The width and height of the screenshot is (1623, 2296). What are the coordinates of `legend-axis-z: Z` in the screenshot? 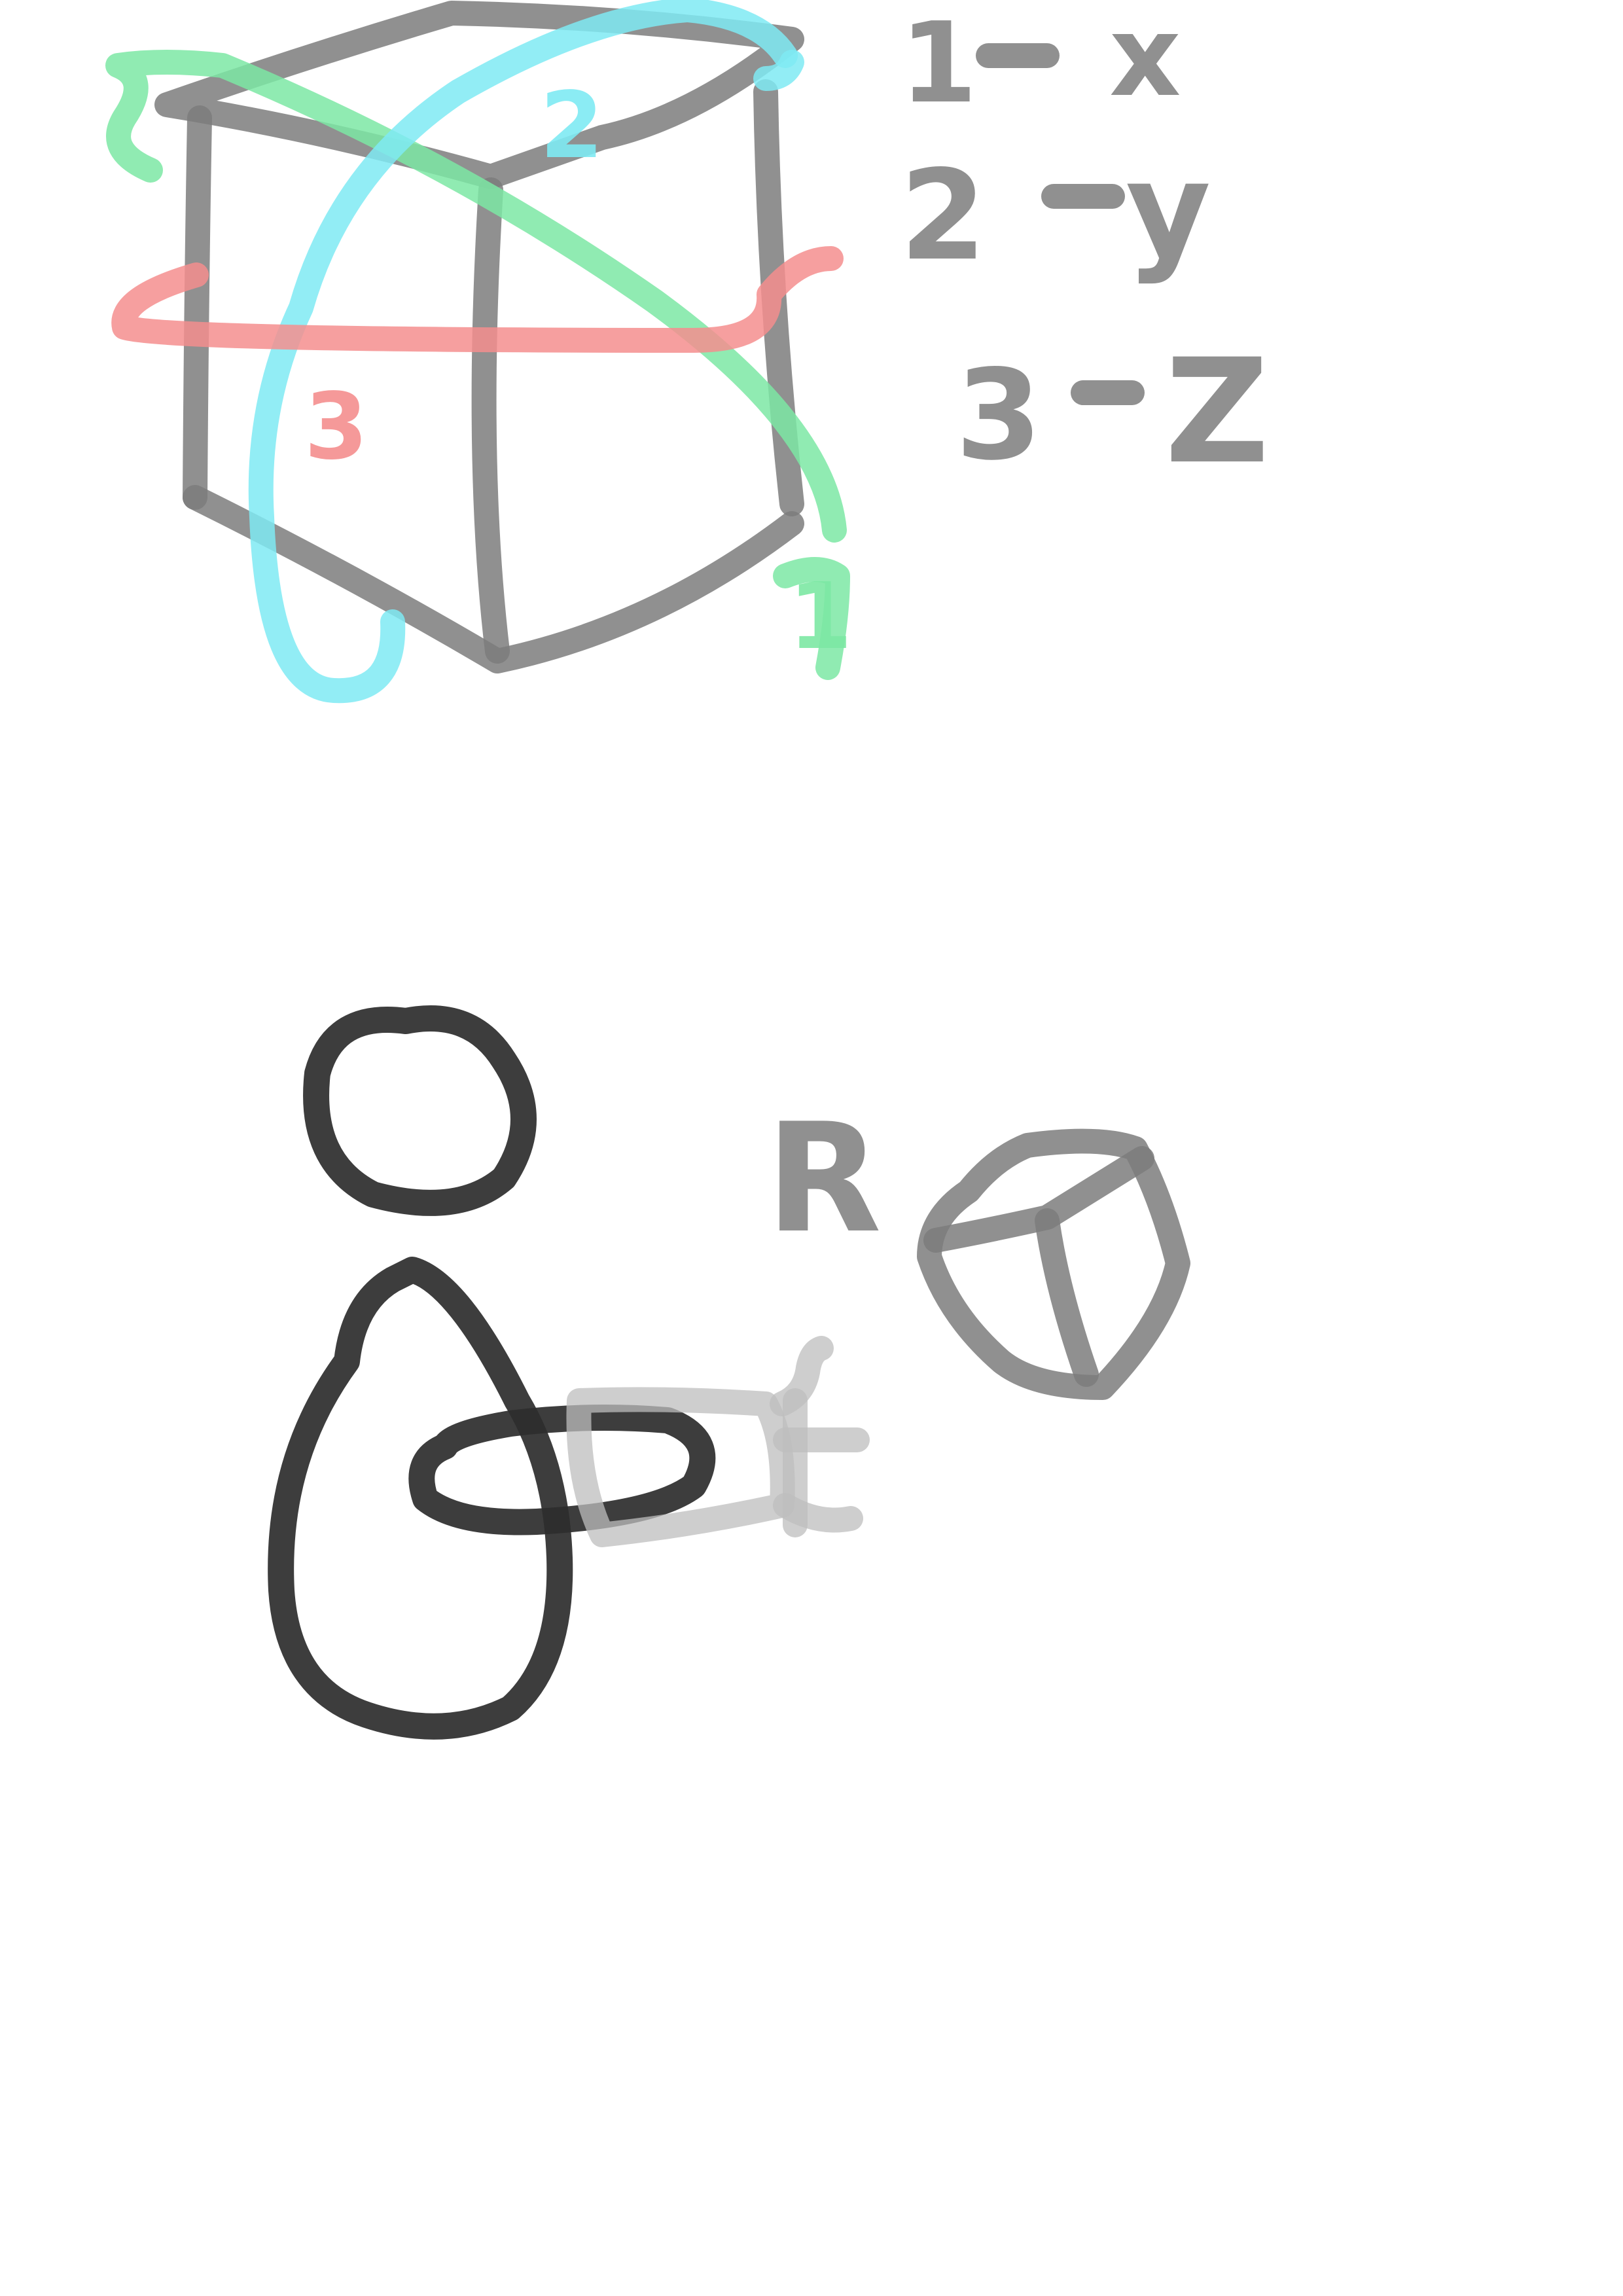 It's located at (1217, 411).